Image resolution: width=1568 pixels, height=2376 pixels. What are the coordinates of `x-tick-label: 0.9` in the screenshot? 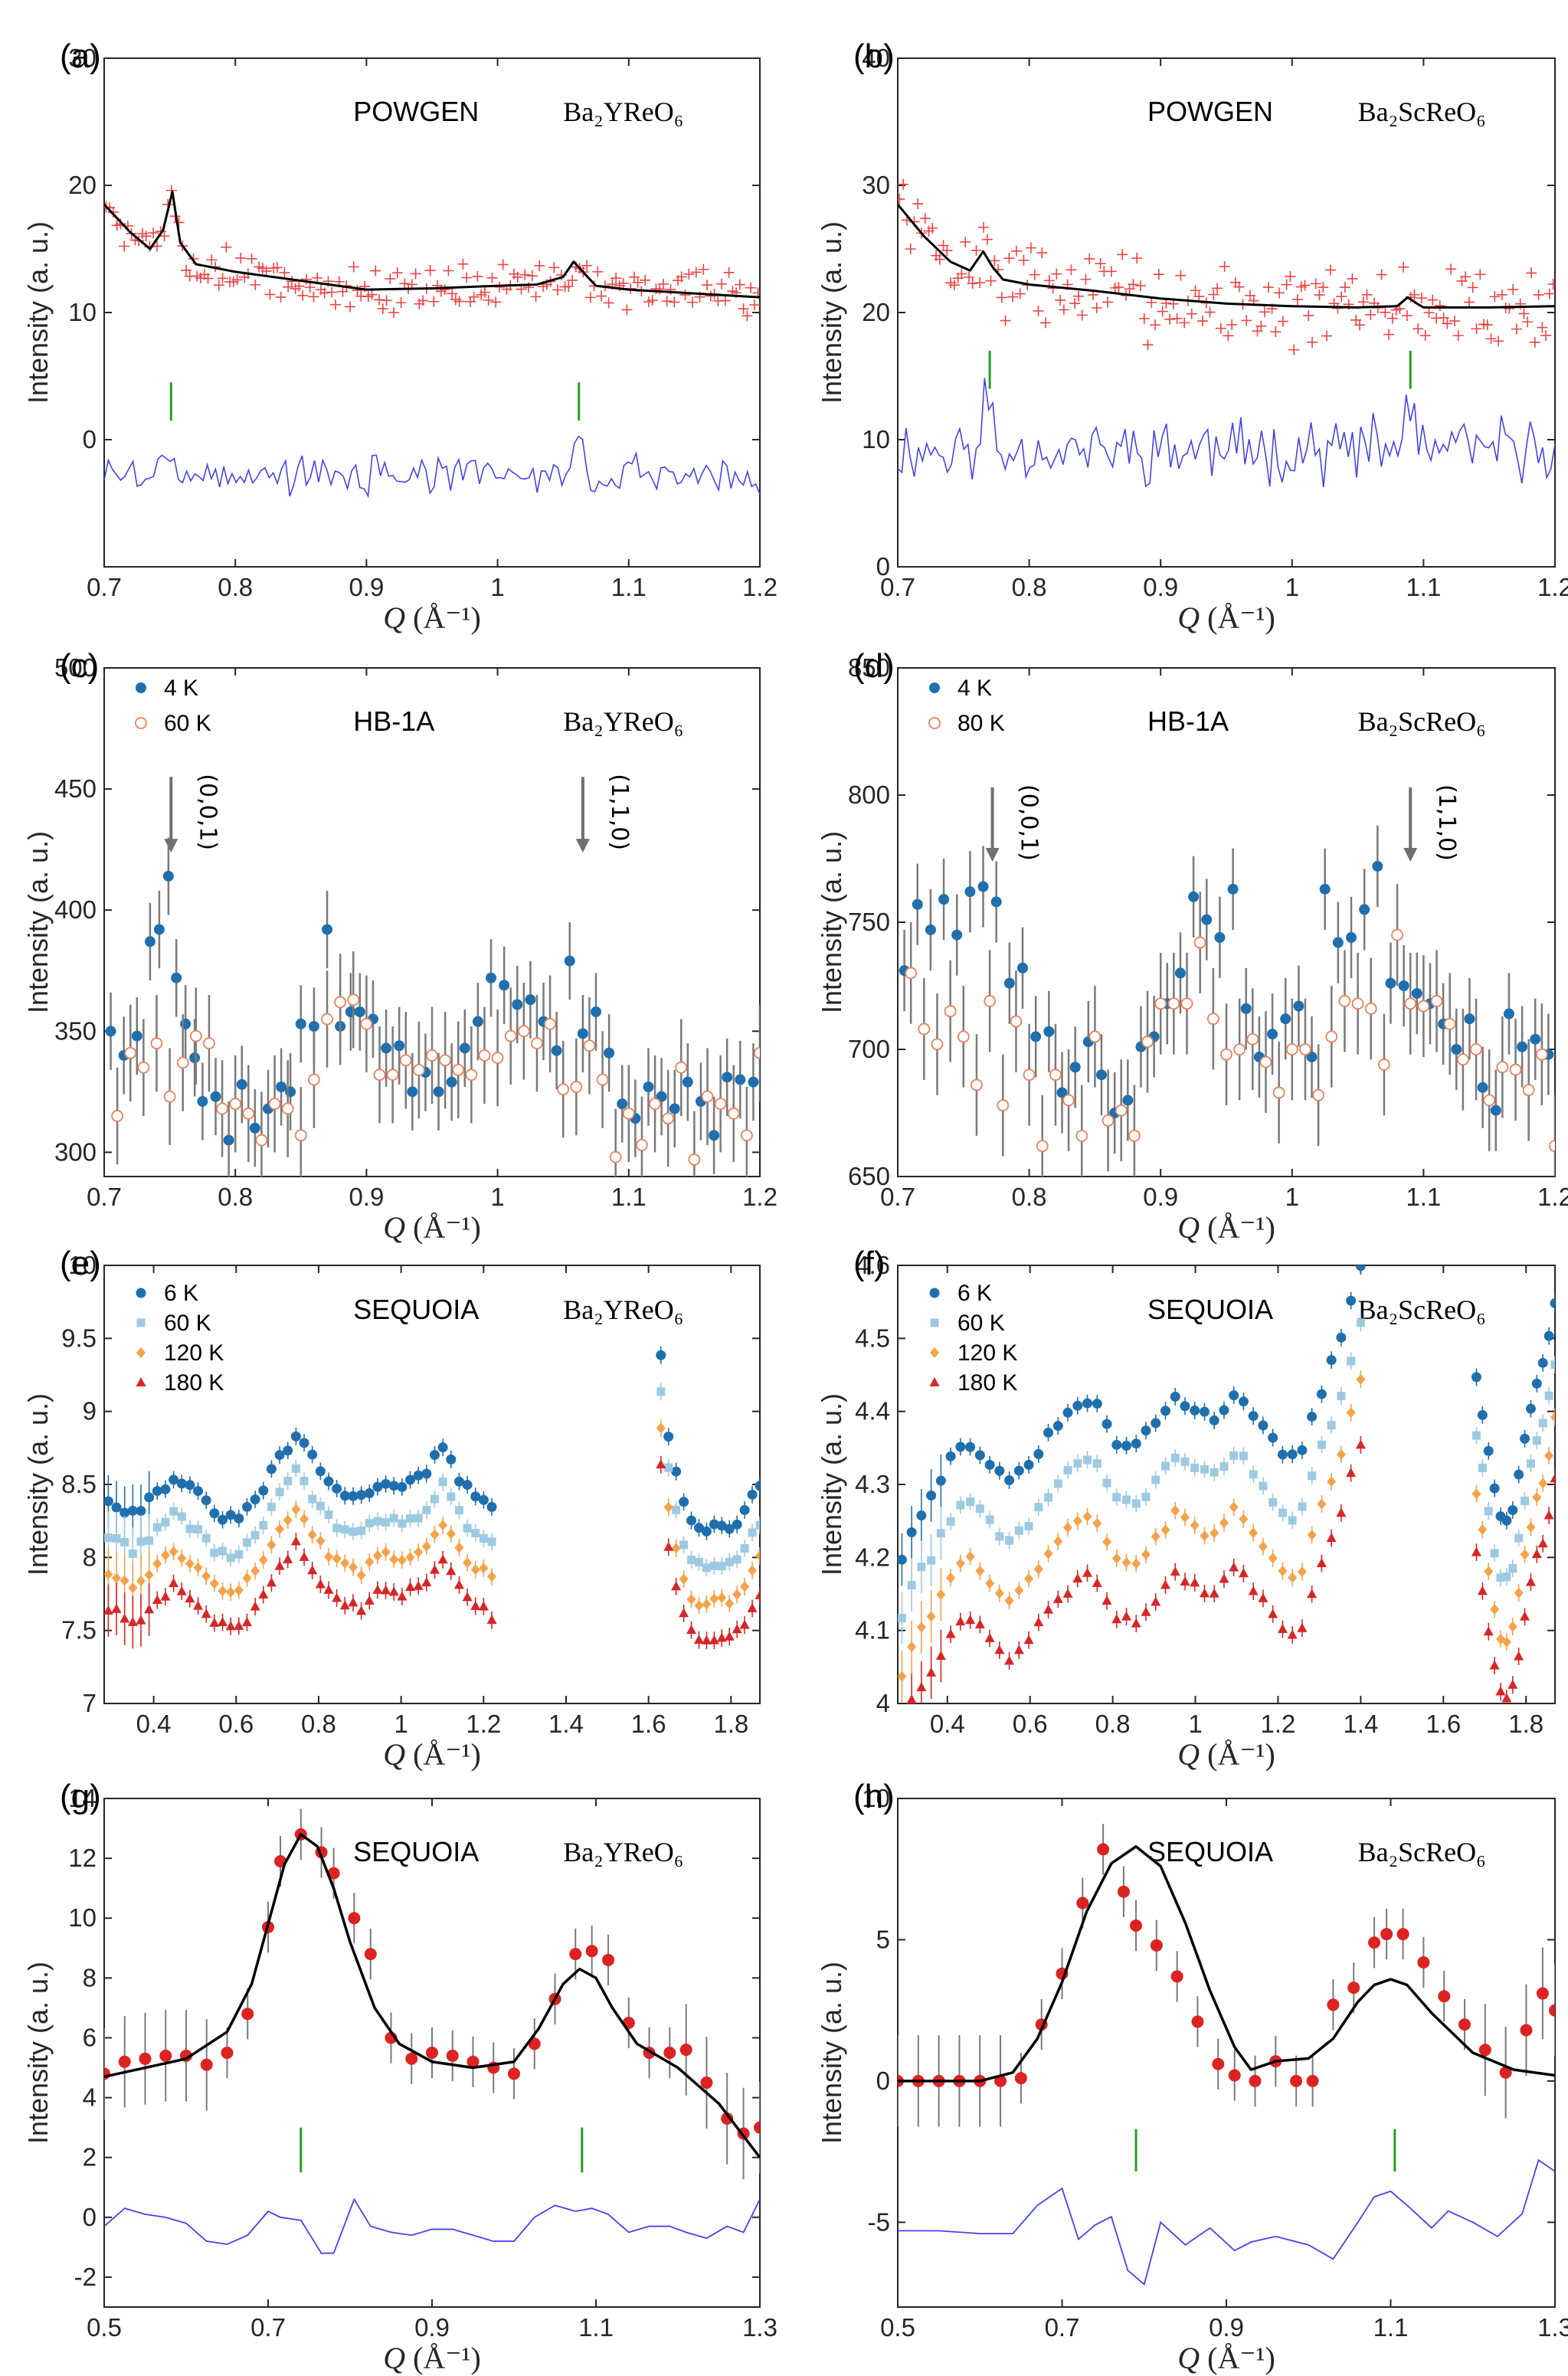 It's located at (1160, 587).